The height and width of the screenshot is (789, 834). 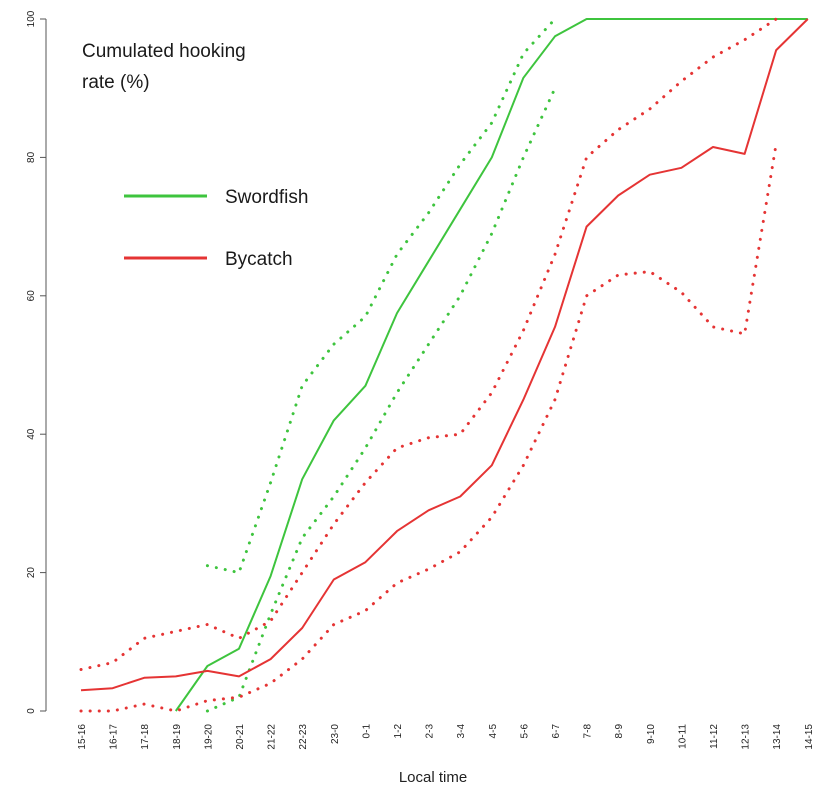 What do you see at coordinates (619, 731) in the screenshot?
I see `x-tick-label: 8-9` at bounding box center [619, 731].